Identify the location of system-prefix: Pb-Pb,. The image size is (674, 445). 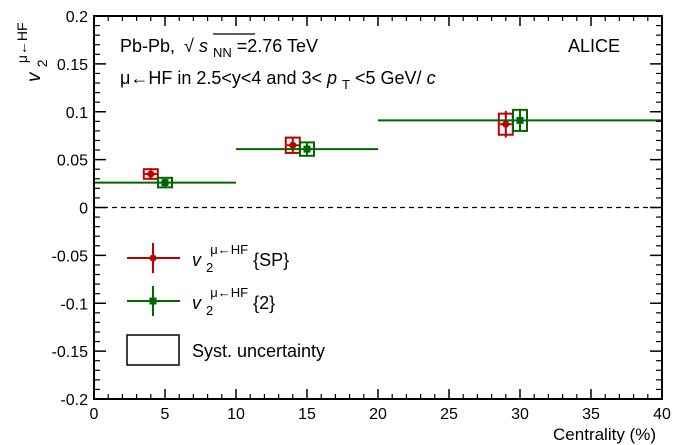
(147, 46).